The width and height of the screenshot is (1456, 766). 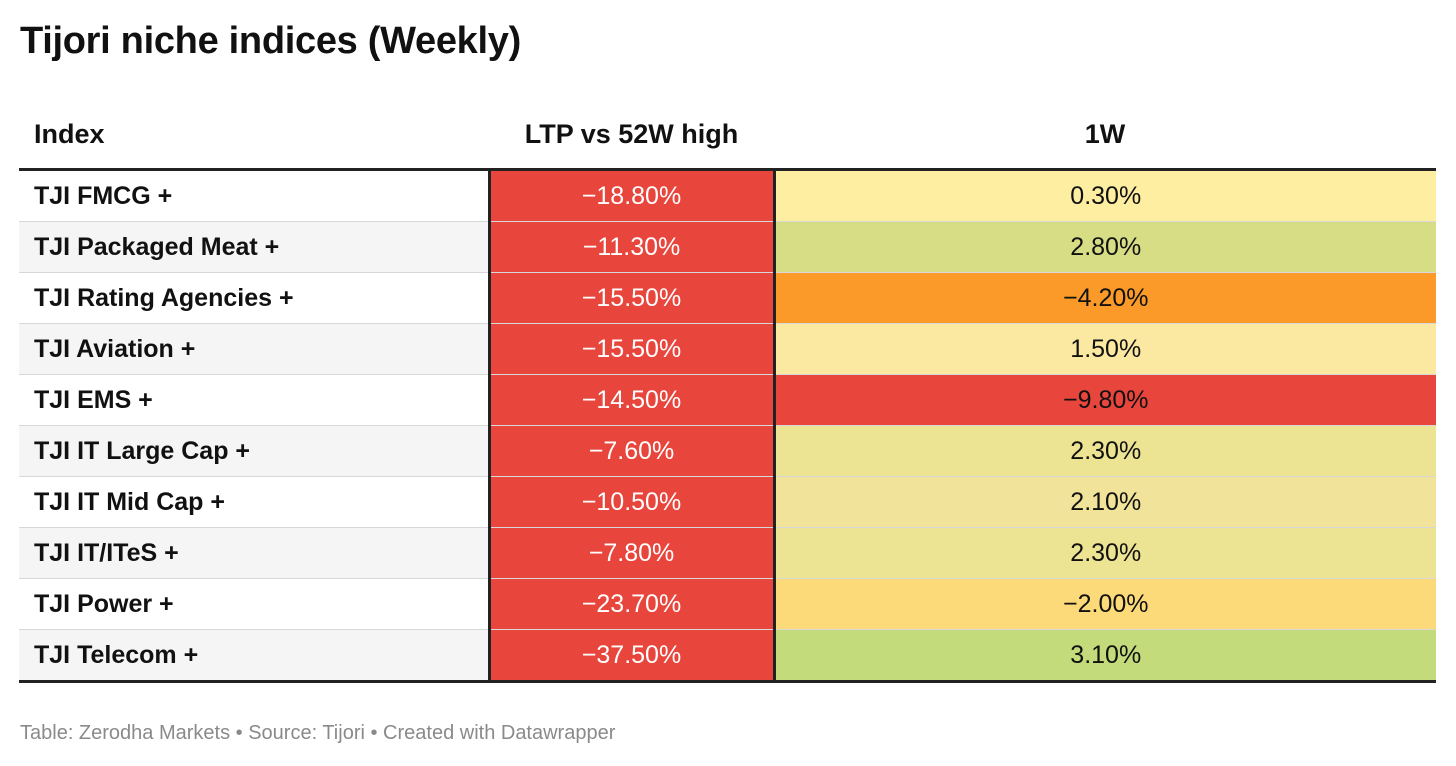 What do you see at coordinates (1105, 247) in the screenshot?
I see `one-week-change-cell: 2.80%` at bounding box center [1105, 247].